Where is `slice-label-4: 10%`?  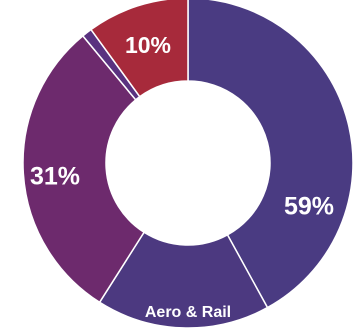 slice-label-4: 10% is located at coordinates (148, 45).